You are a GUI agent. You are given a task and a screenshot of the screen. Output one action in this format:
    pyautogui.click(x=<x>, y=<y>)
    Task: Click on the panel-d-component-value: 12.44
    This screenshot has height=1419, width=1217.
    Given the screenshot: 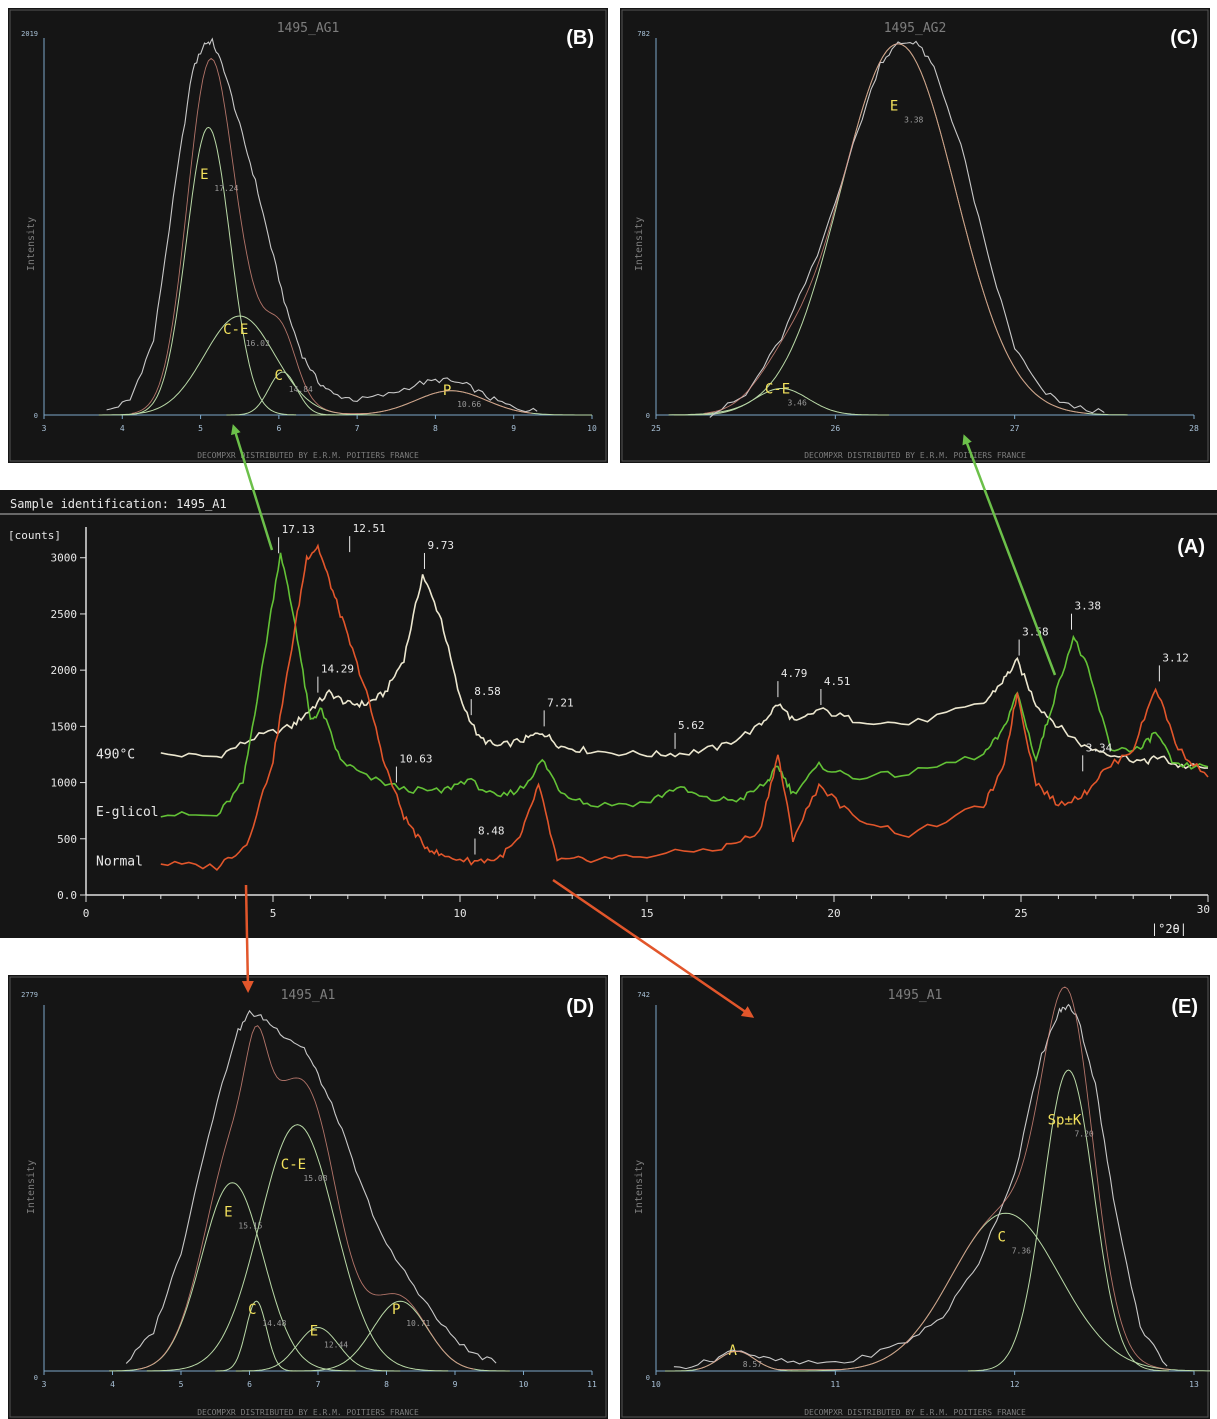 What is the action you would take?
    pyautogui.click(x=336, y=1344)
    